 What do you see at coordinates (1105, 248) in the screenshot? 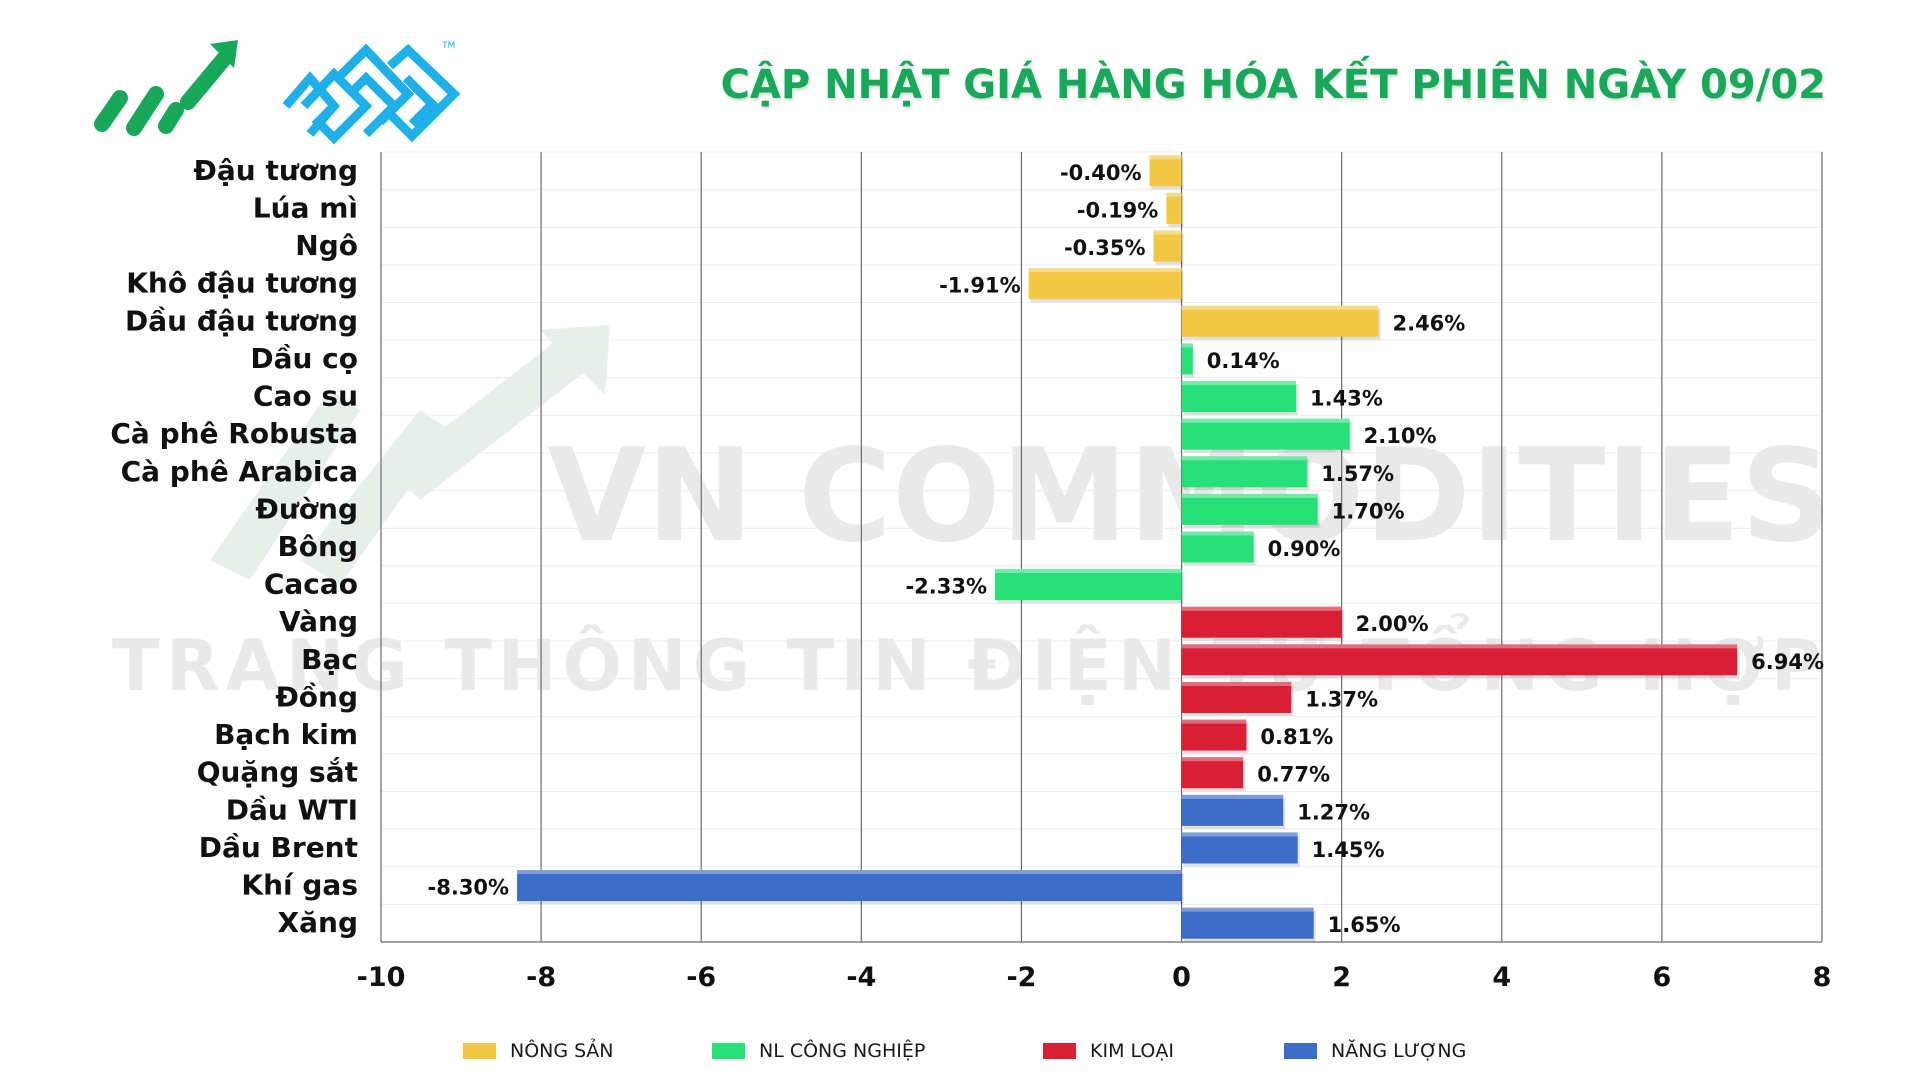
I see `value-label: -0.35%` at bounding box center [1105, 248].